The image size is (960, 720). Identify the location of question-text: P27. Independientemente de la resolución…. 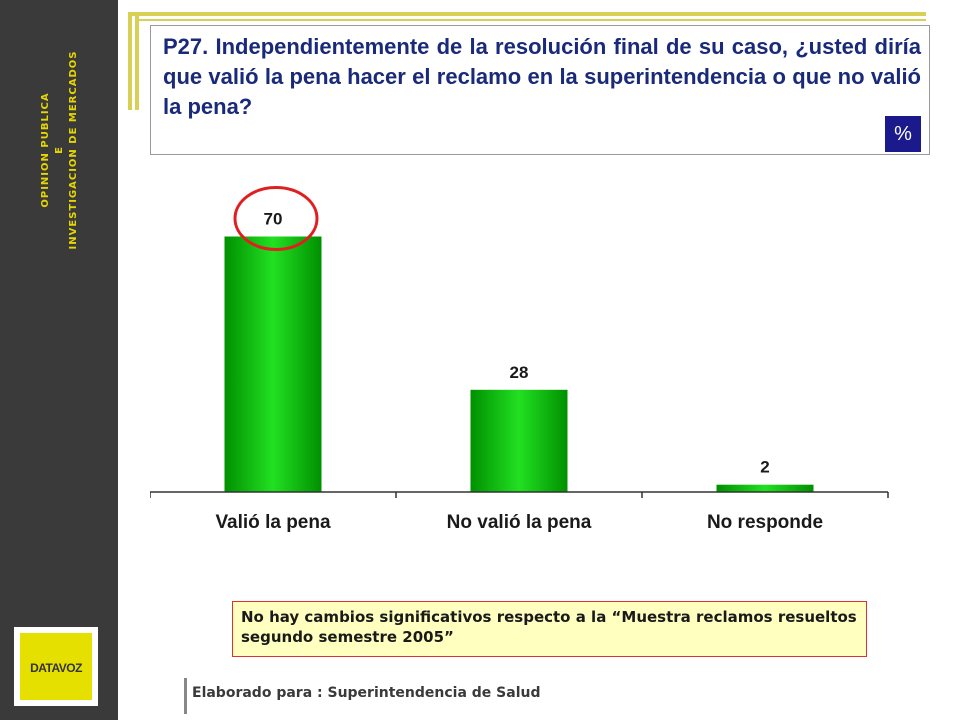
(542, 76).